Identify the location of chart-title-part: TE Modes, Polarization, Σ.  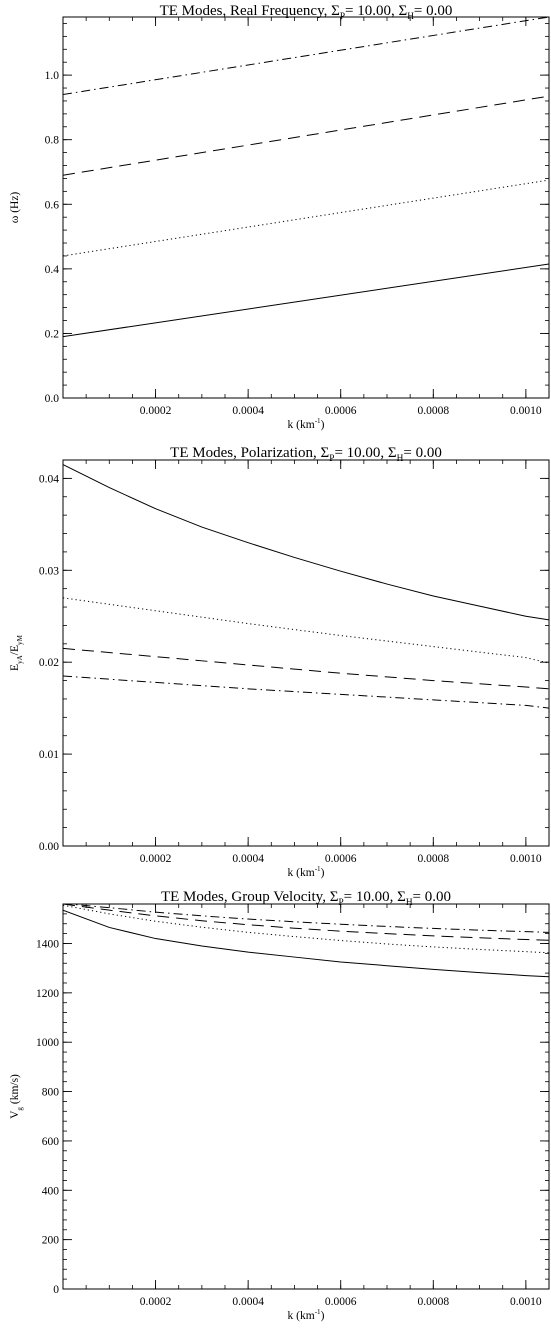
(249, 453).